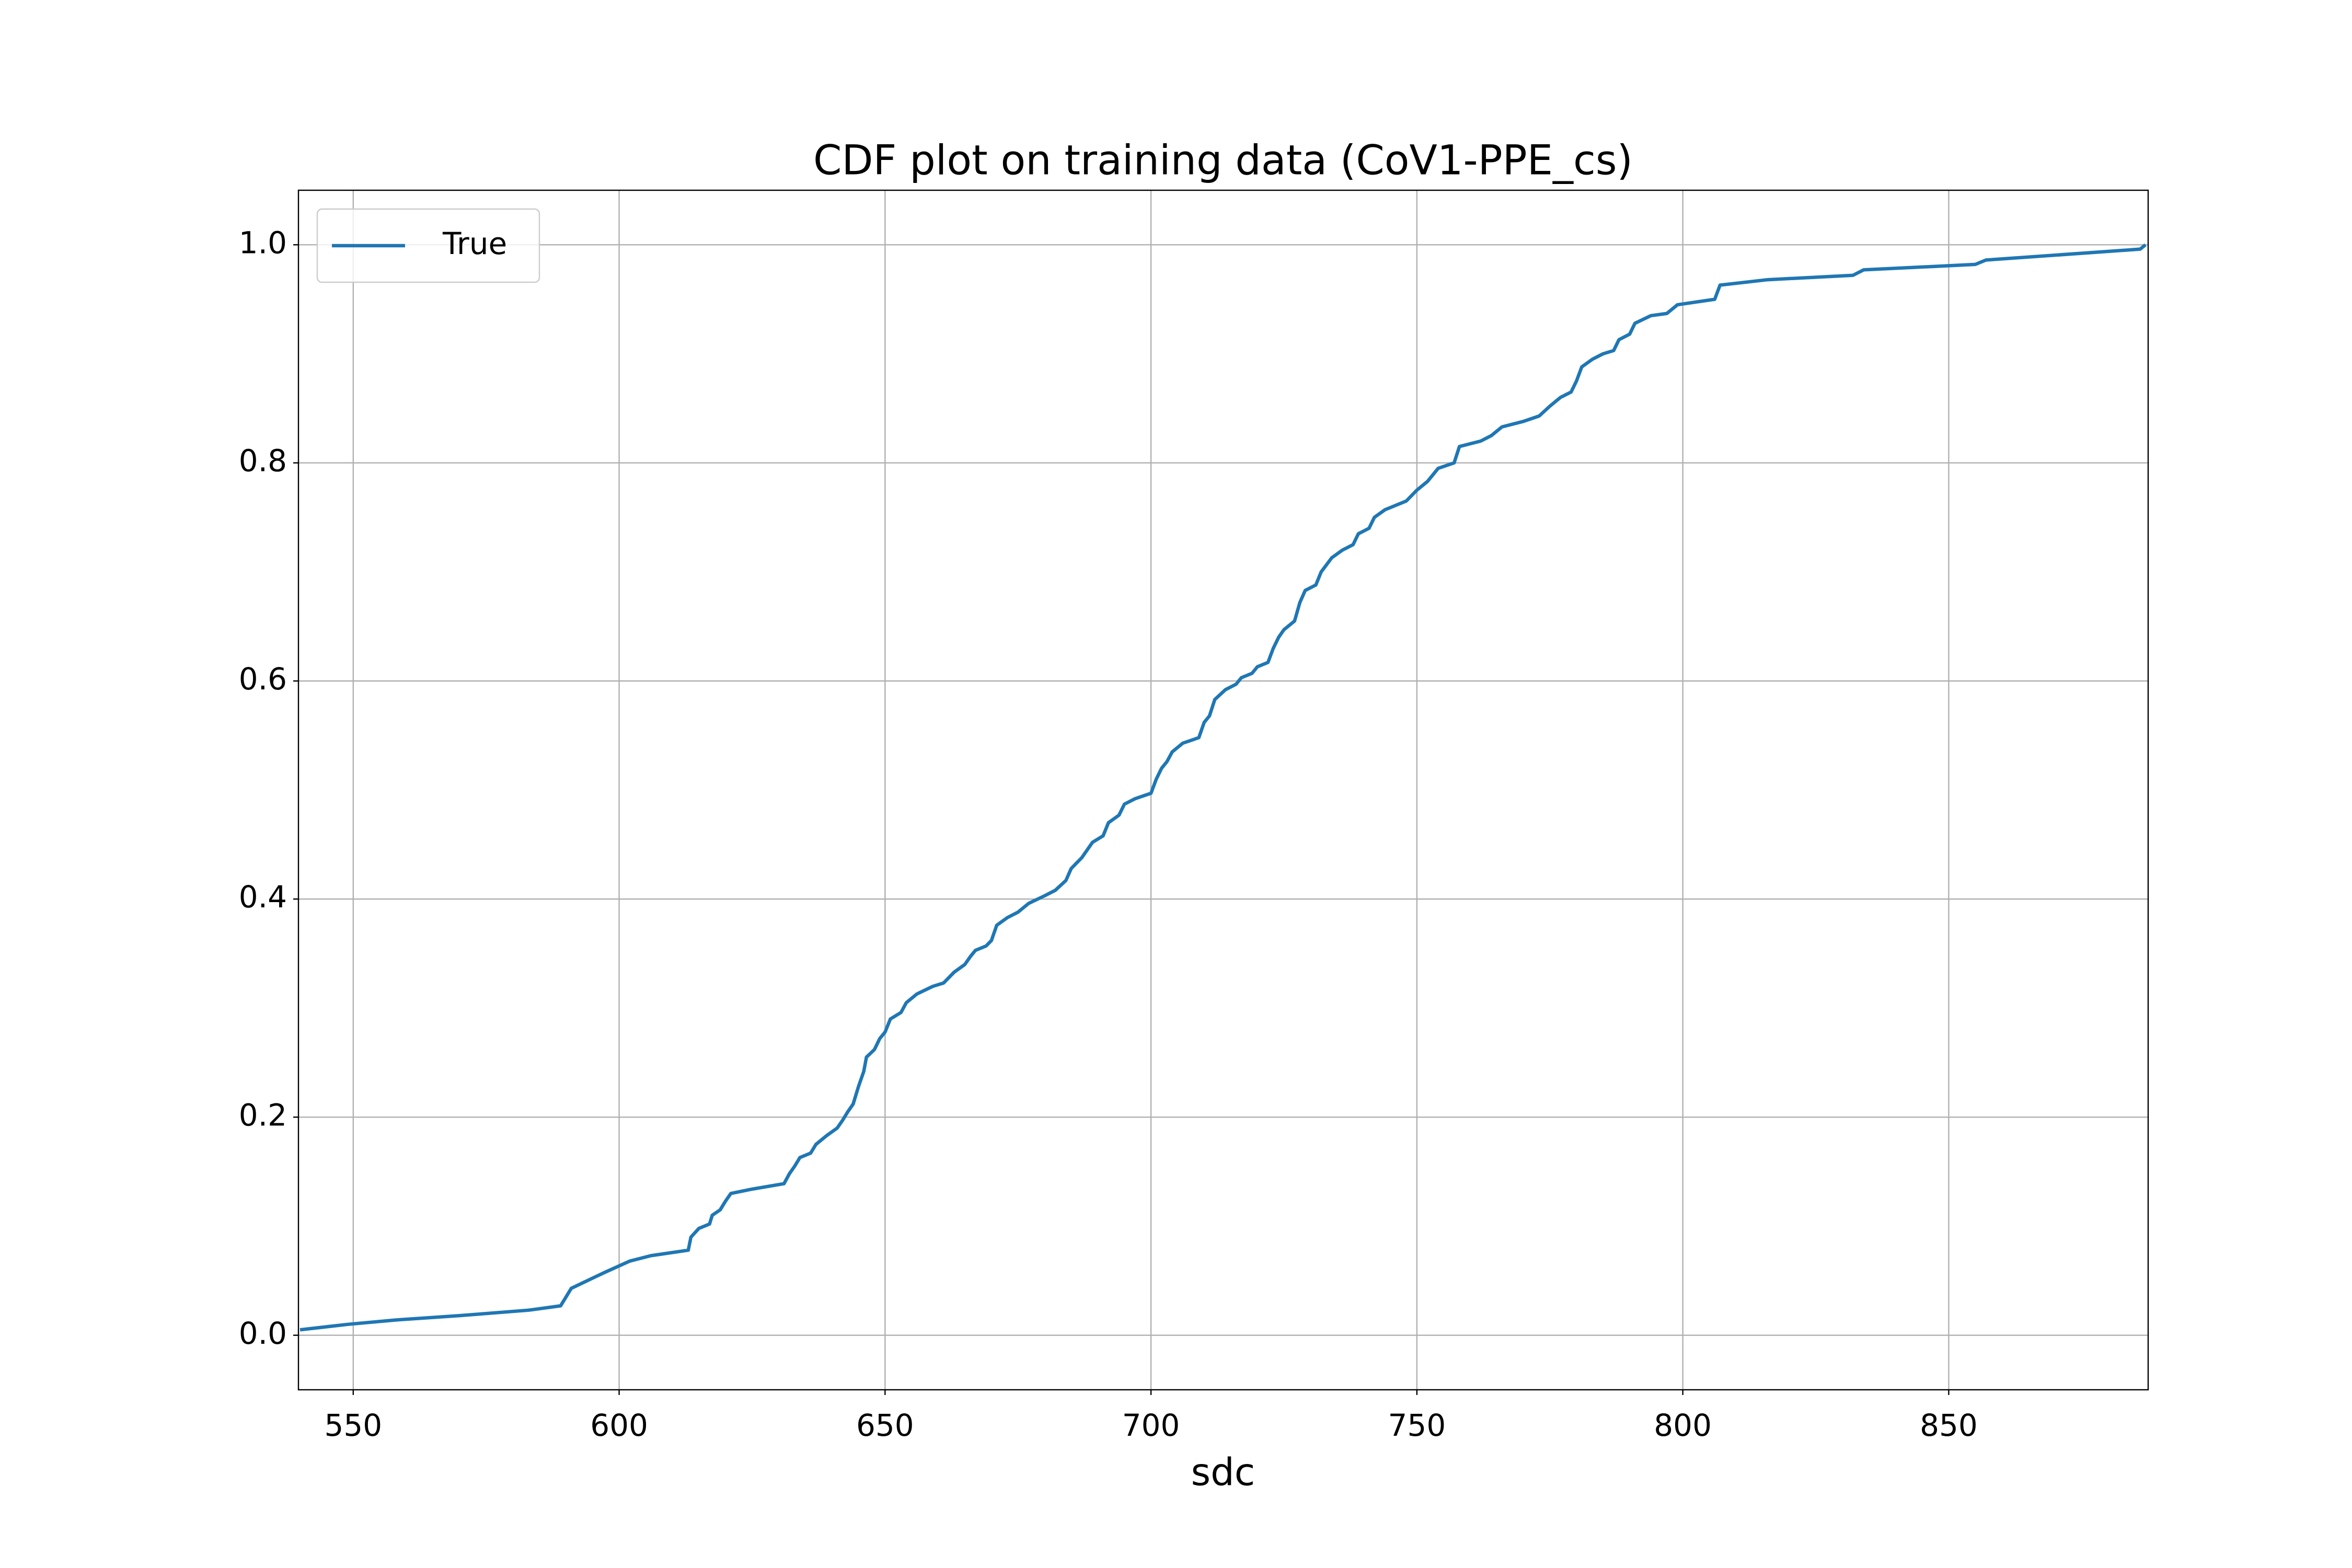 The height and width of the screenshot is (1568, 2352). Describe the element at coordinates (263, 461) in the screenshot. I see `y-tick-label: 0.8` at that location.